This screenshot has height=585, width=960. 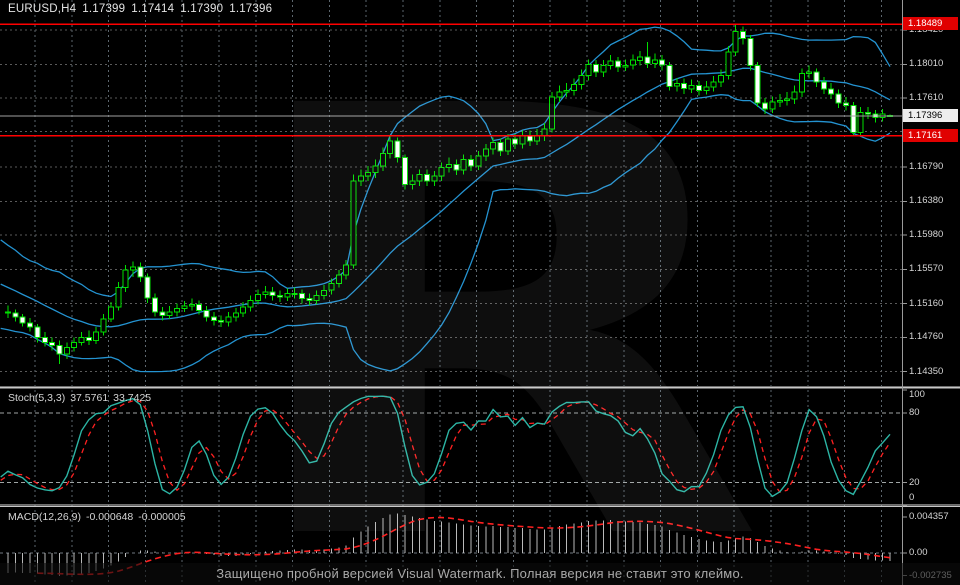 I want to click on stoch-tick-label: 0, so click(x=912, y=497).